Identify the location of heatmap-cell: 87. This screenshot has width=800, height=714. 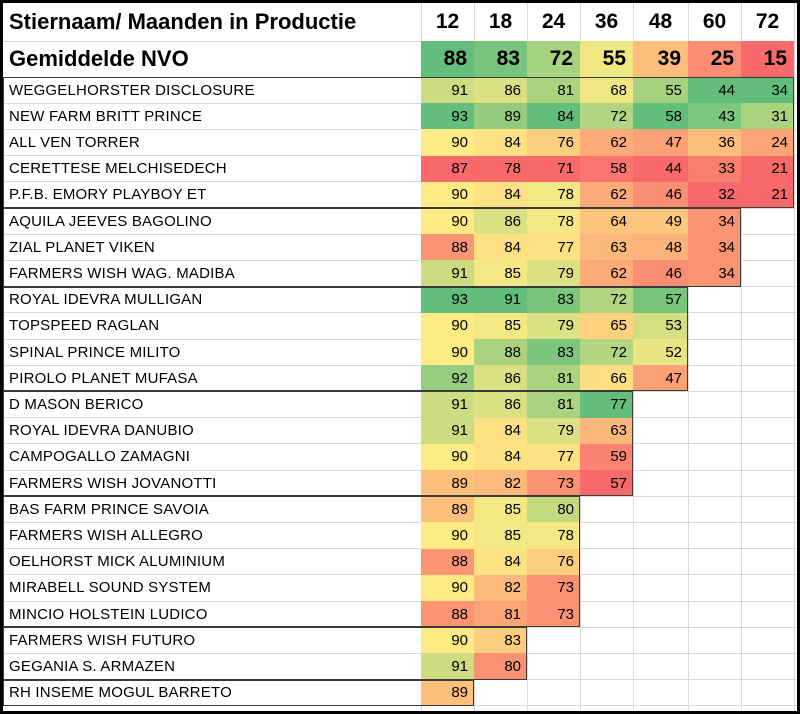
(447, 168).